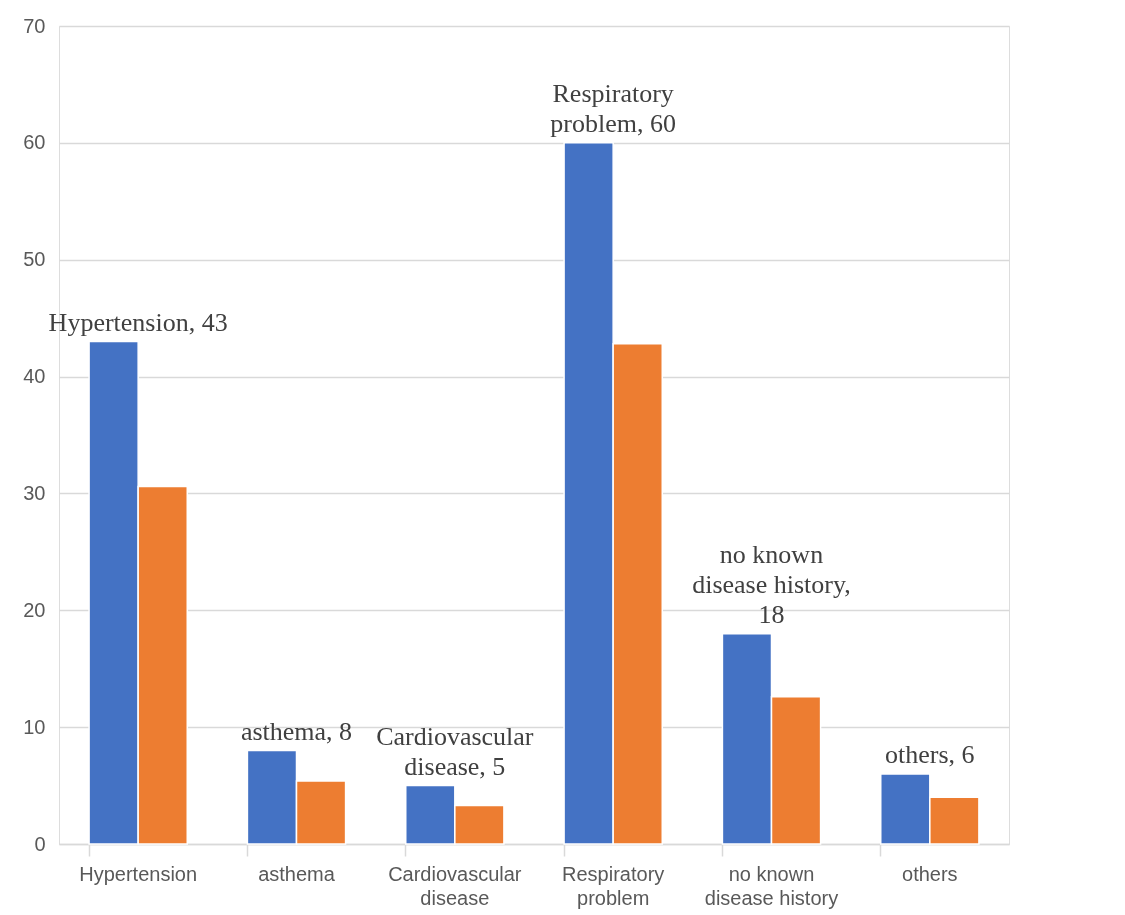 This screenshot has width=1125, height=915. I want to click on data-label: others, 6, so click(930, 754).